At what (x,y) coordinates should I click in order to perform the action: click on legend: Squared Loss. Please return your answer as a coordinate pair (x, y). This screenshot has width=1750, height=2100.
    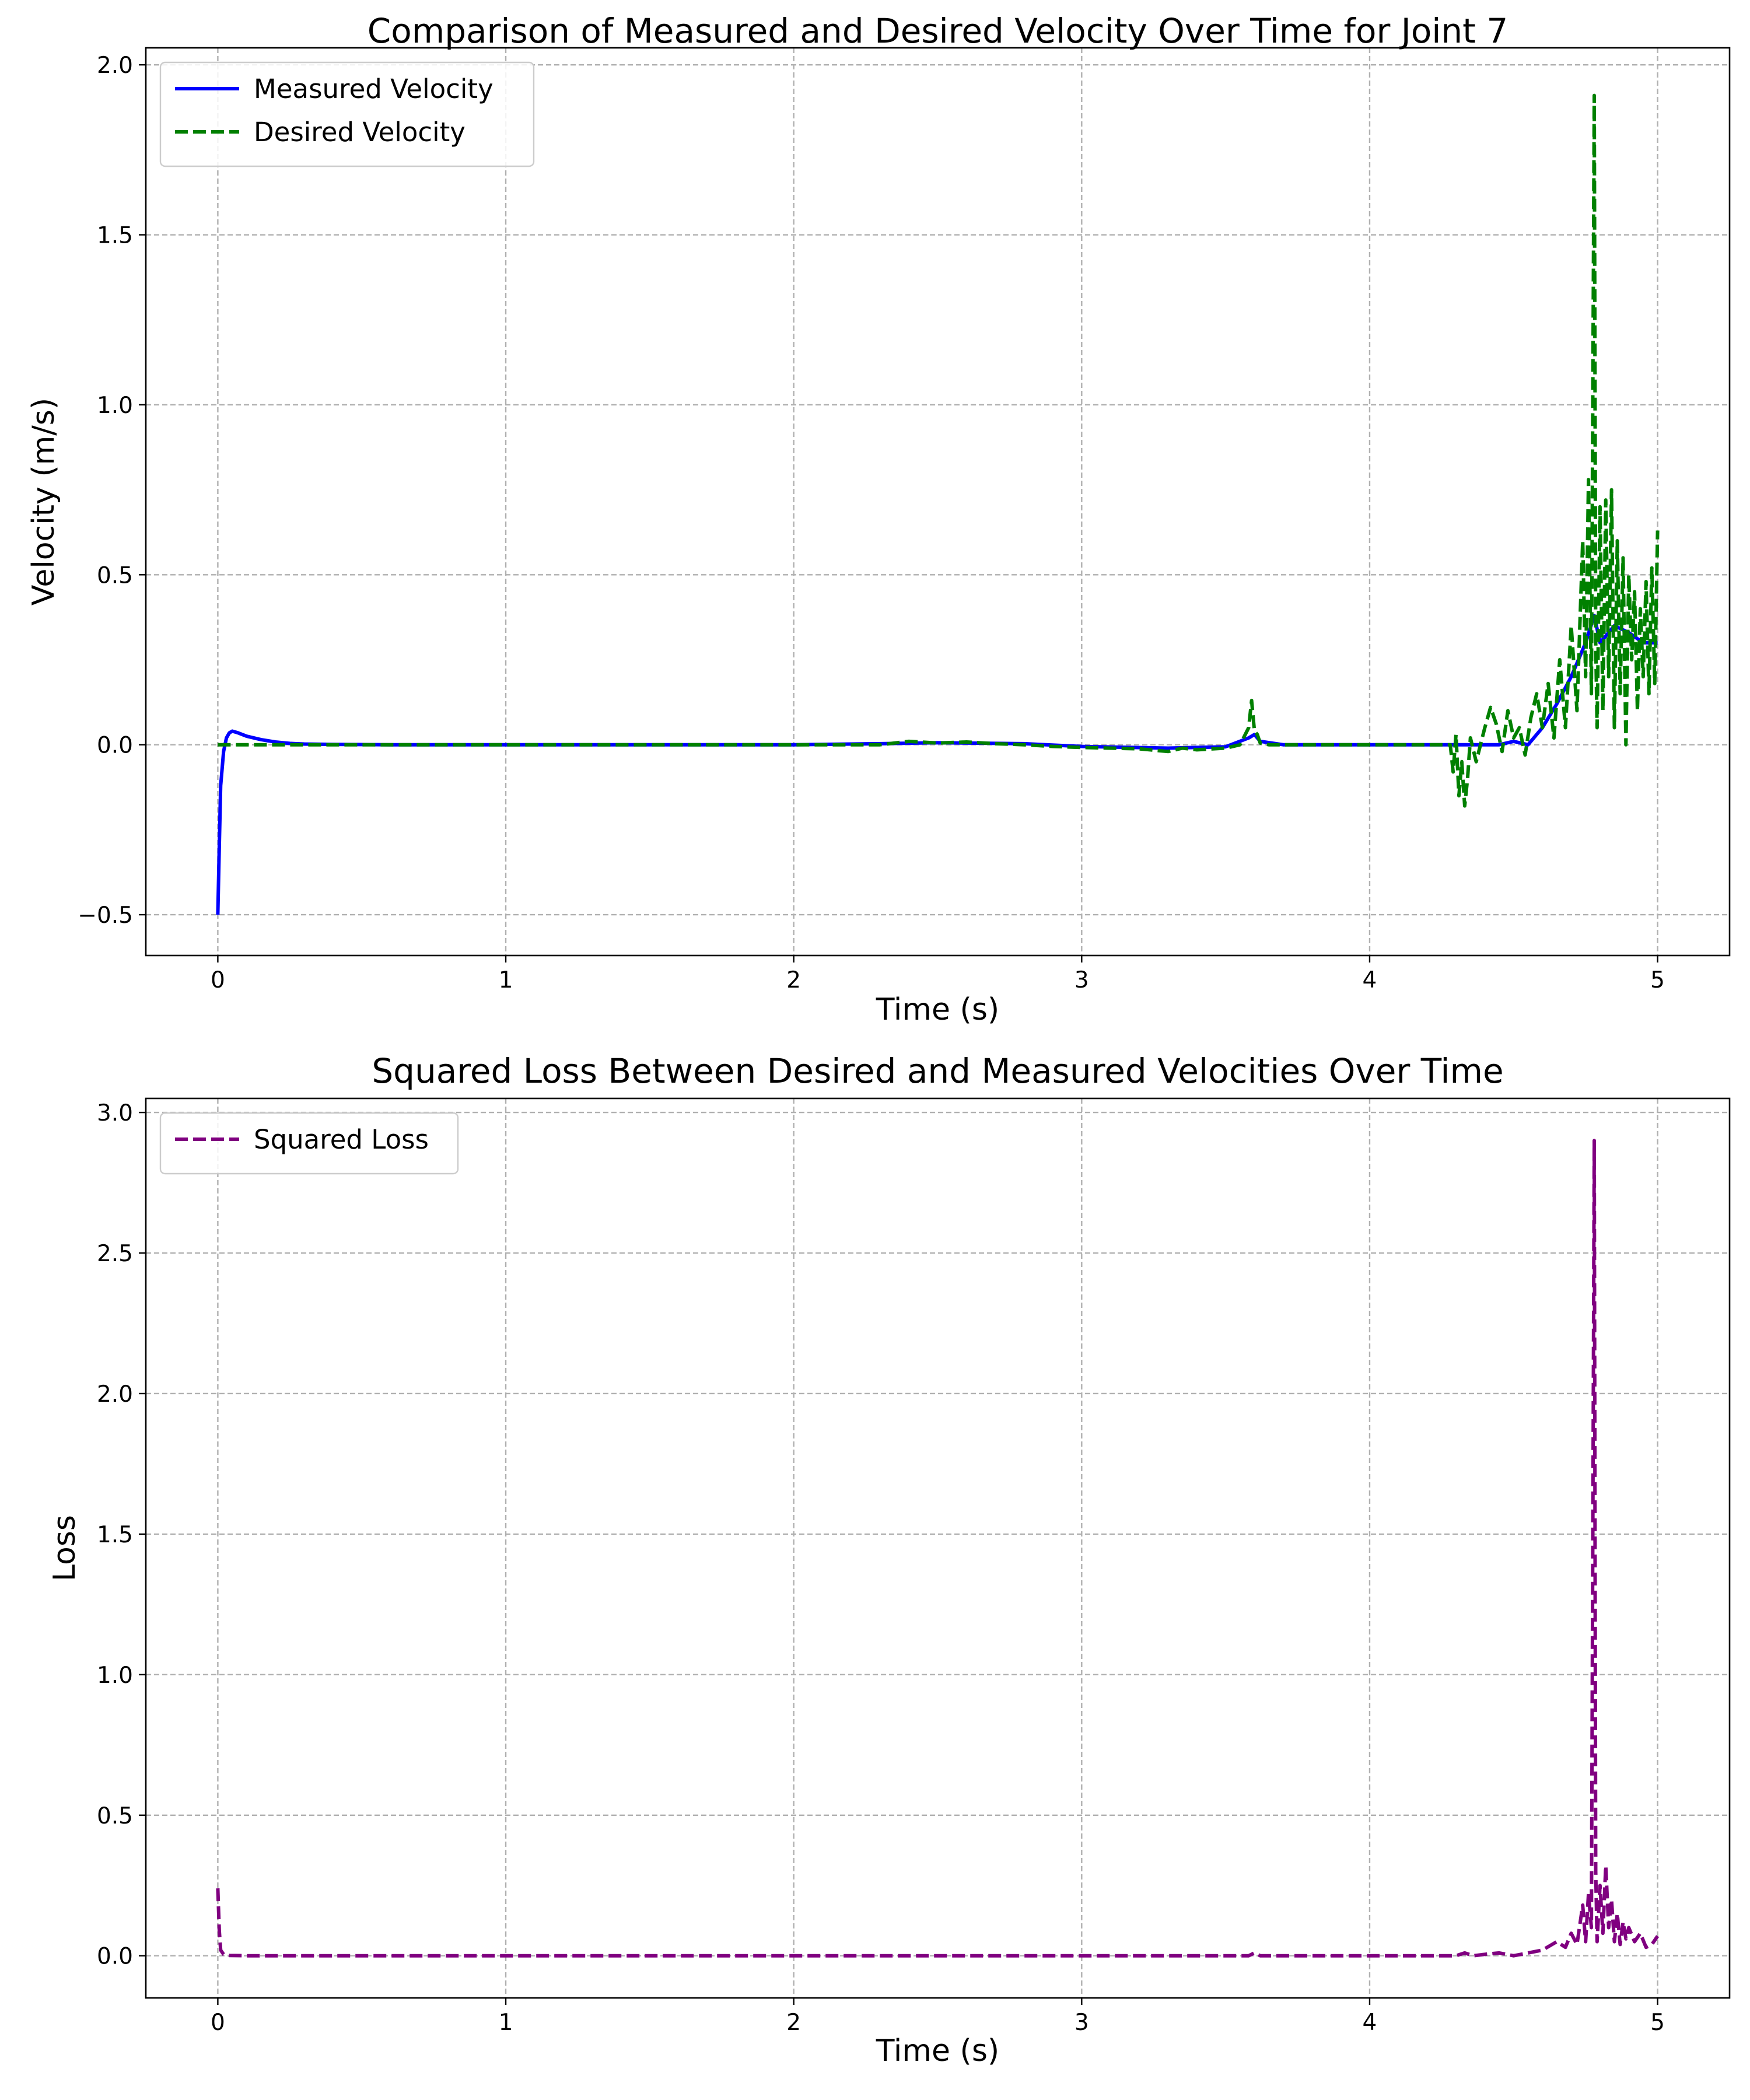
    Looking at the image, I should click on (309, 1143).